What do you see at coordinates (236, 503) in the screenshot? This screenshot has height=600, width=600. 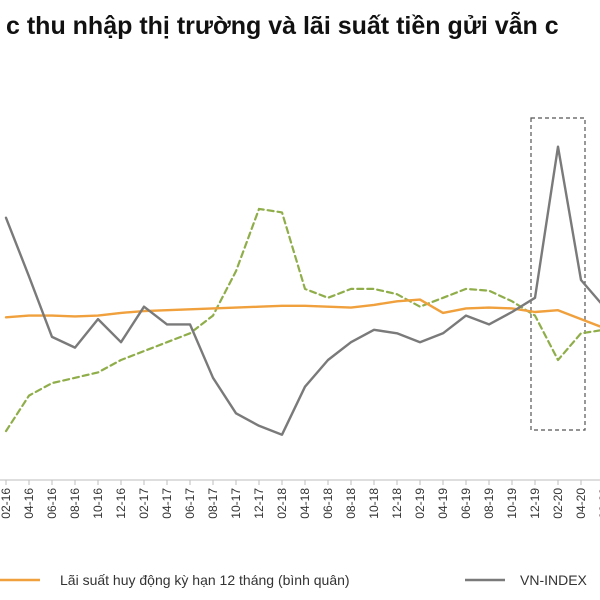 I see `x-tick-label: 10-17` at bounding box center [236, 503].